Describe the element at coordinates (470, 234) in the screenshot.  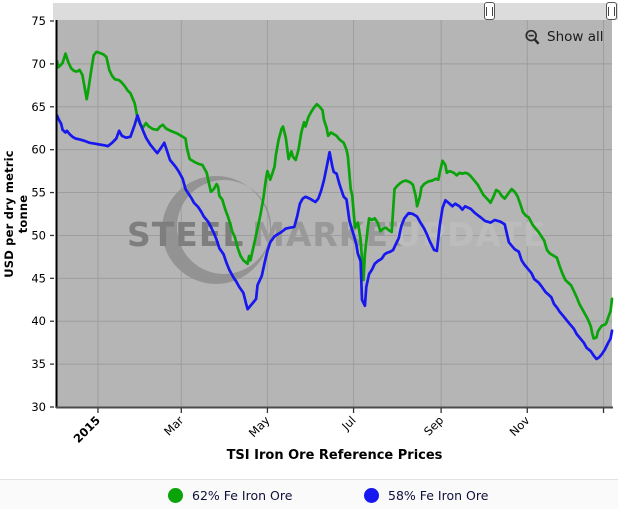
I see `watermark-word: UPDATE` at that location.